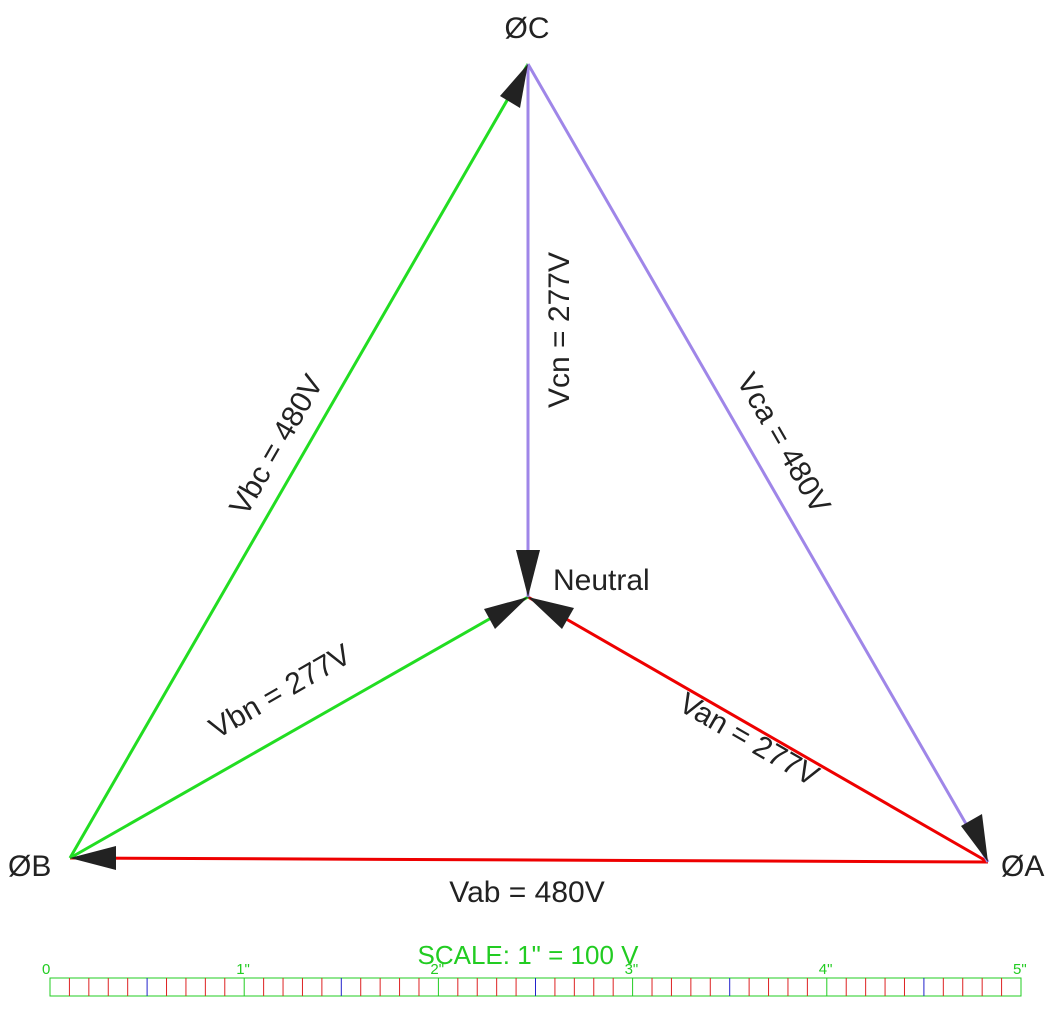 This screenshot has width=1056, height=1028. What do you see at coordinates (559, 330) in the screenshot?
I see `label-vcn: Vcn = 277V` at bounding box center [559, 330].